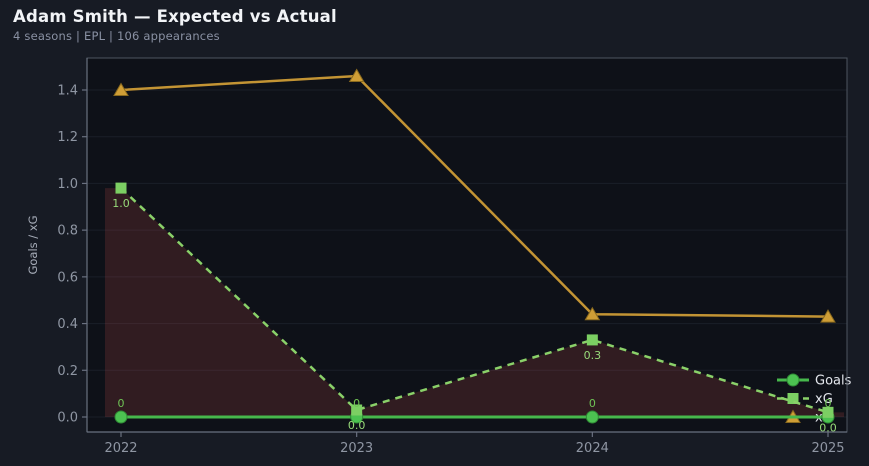 This screenshot has width=869, height=466. What do you see at coordinates (67, 137) in the screenshot?
I see `y-tick-label: 1.2` at bounding box center [67, 137].